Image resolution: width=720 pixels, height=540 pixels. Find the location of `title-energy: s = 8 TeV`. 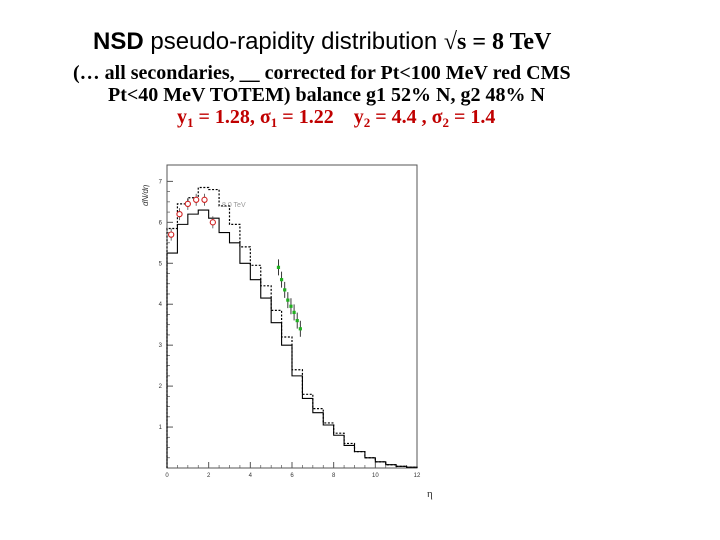

title-energy: s = 8 TeV is located at coordinates (504, 42).